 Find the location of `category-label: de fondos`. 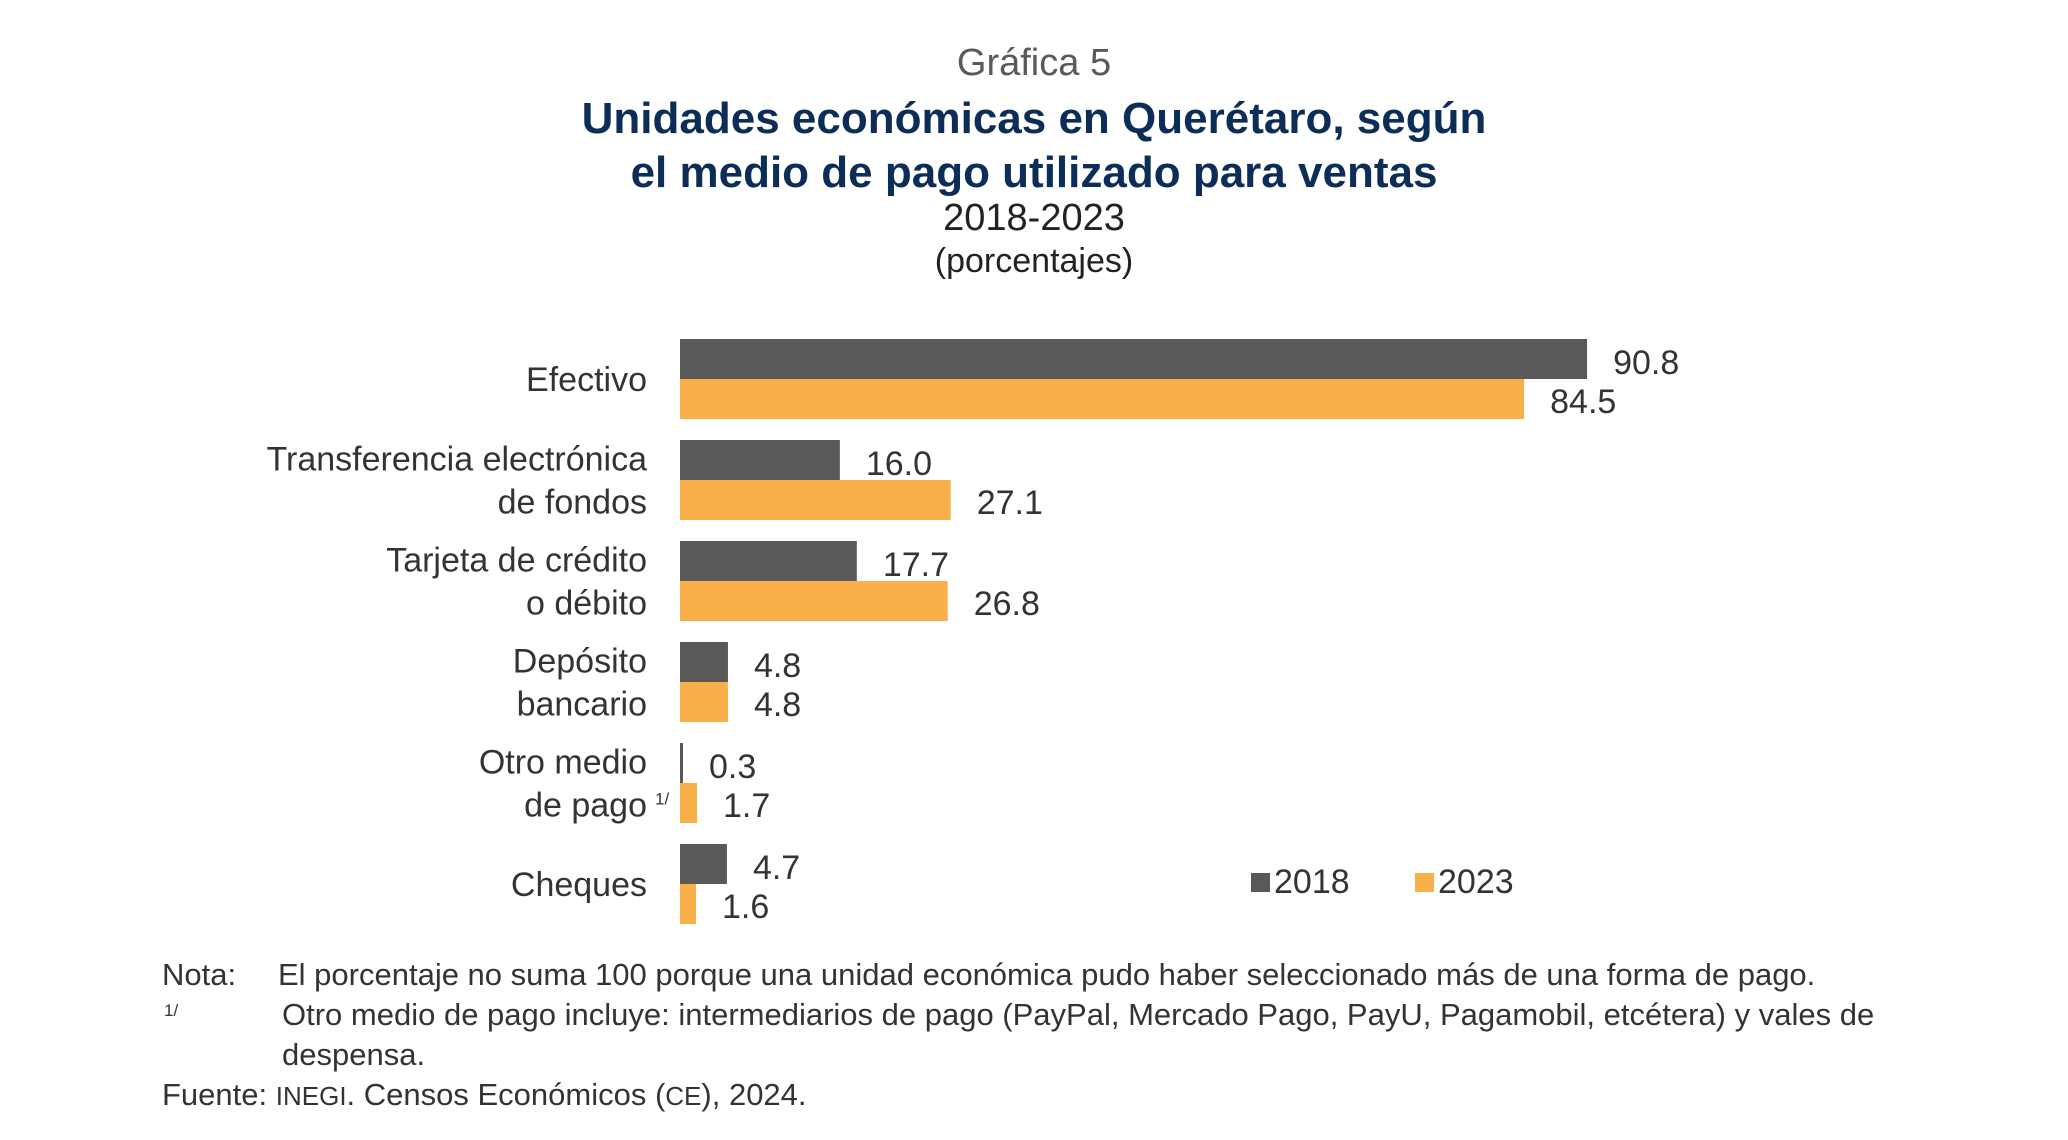

category-label: de fondos is located at coordinates (572, 503).